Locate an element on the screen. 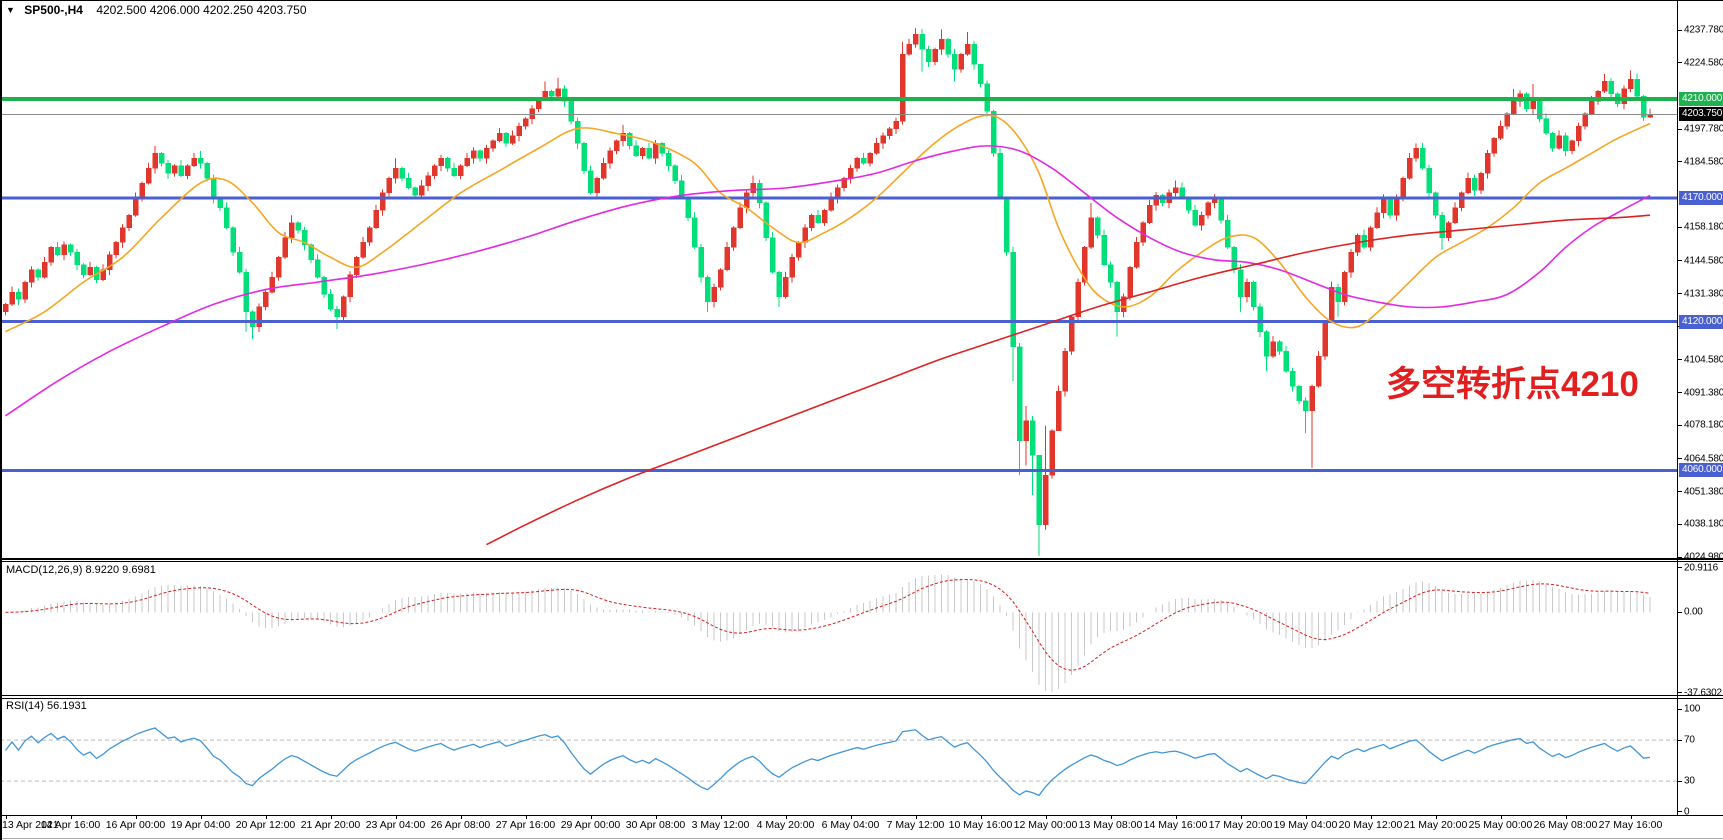  time-label: 21 May 20:00 is located at coordinates (1435, 825).